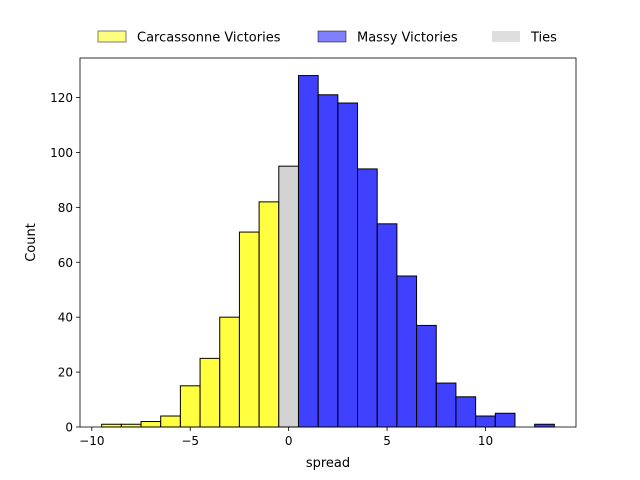 This screenshot has width=640, height=480. I want to click on y-tick-label: 20, so click(65, 373).